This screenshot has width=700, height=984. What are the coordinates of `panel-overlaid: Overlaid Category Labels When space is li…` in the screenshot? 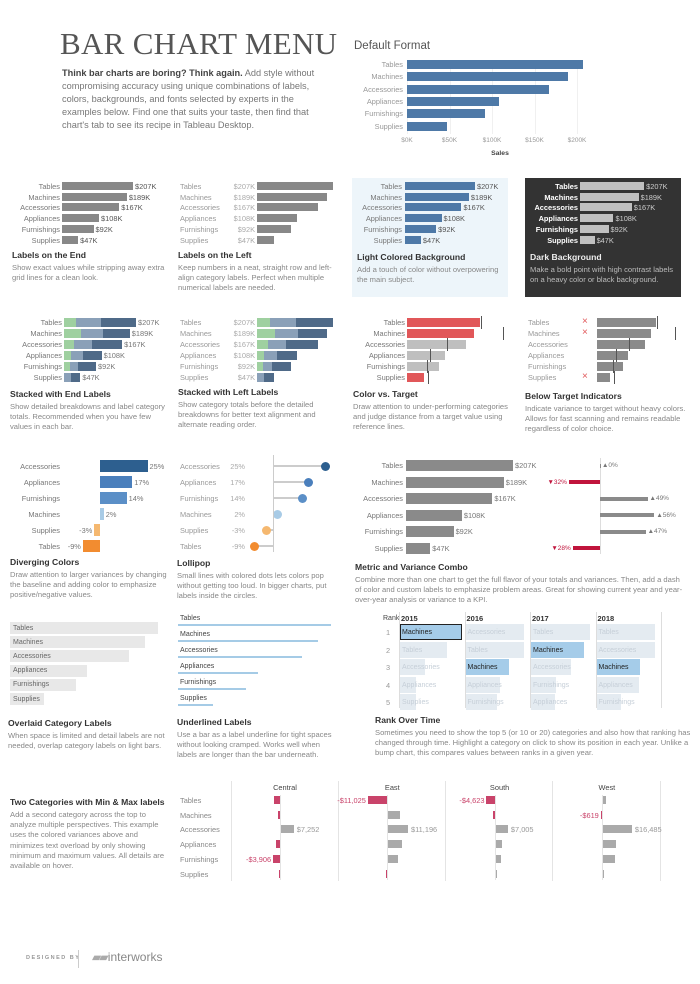 It's located at (90, 734).